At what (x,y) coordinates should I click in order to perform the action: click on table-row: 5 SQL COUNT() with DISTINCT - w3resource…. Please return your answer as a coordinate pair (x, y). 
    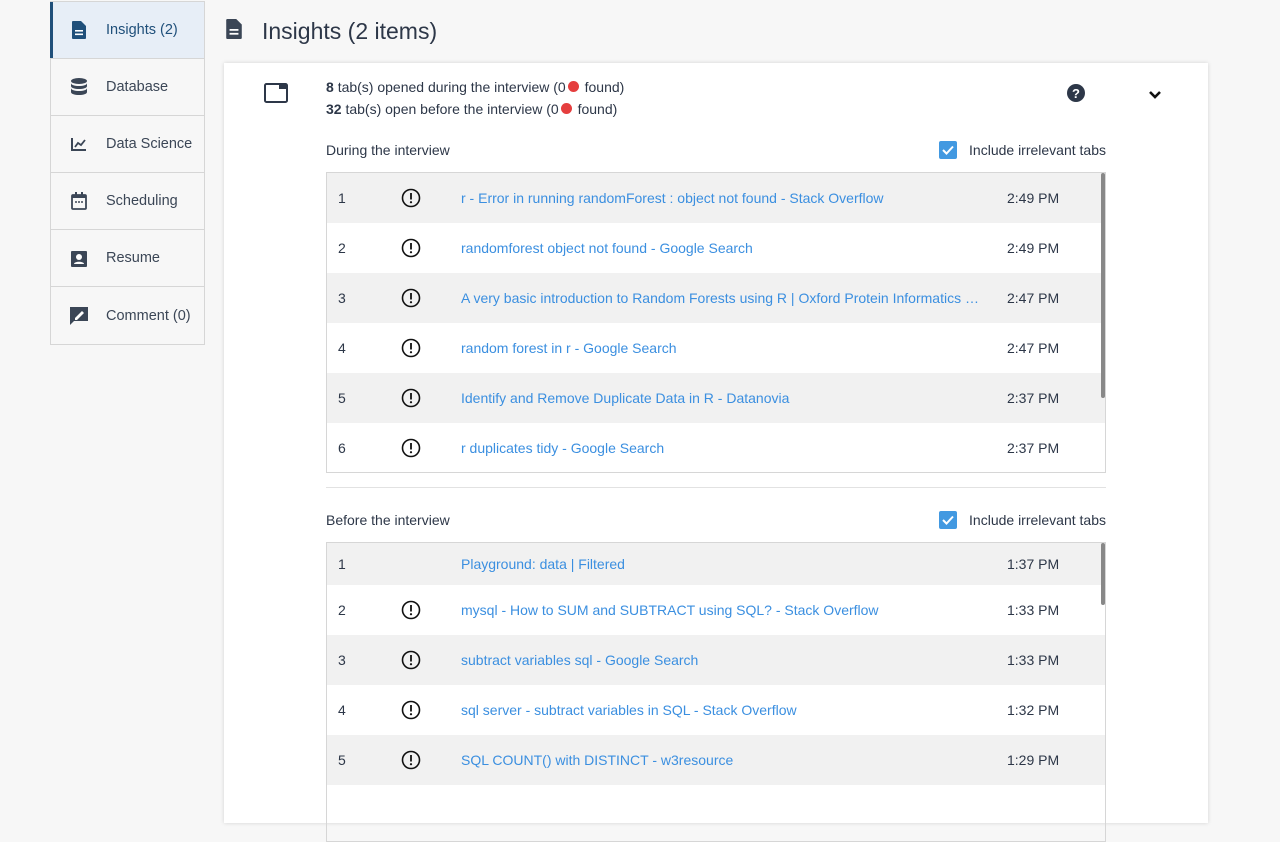
    Looking at the image, I should click on (716, 760).